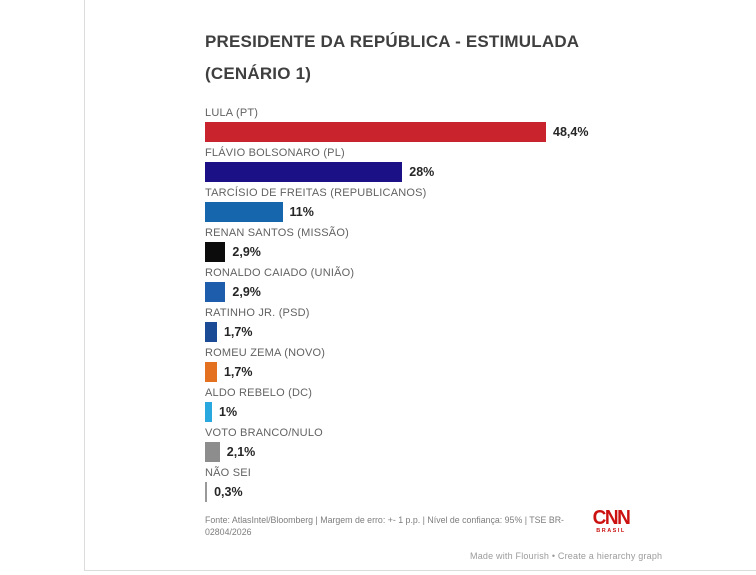  I want to click on cnn-logo-text: CNN, so click(611, 518).